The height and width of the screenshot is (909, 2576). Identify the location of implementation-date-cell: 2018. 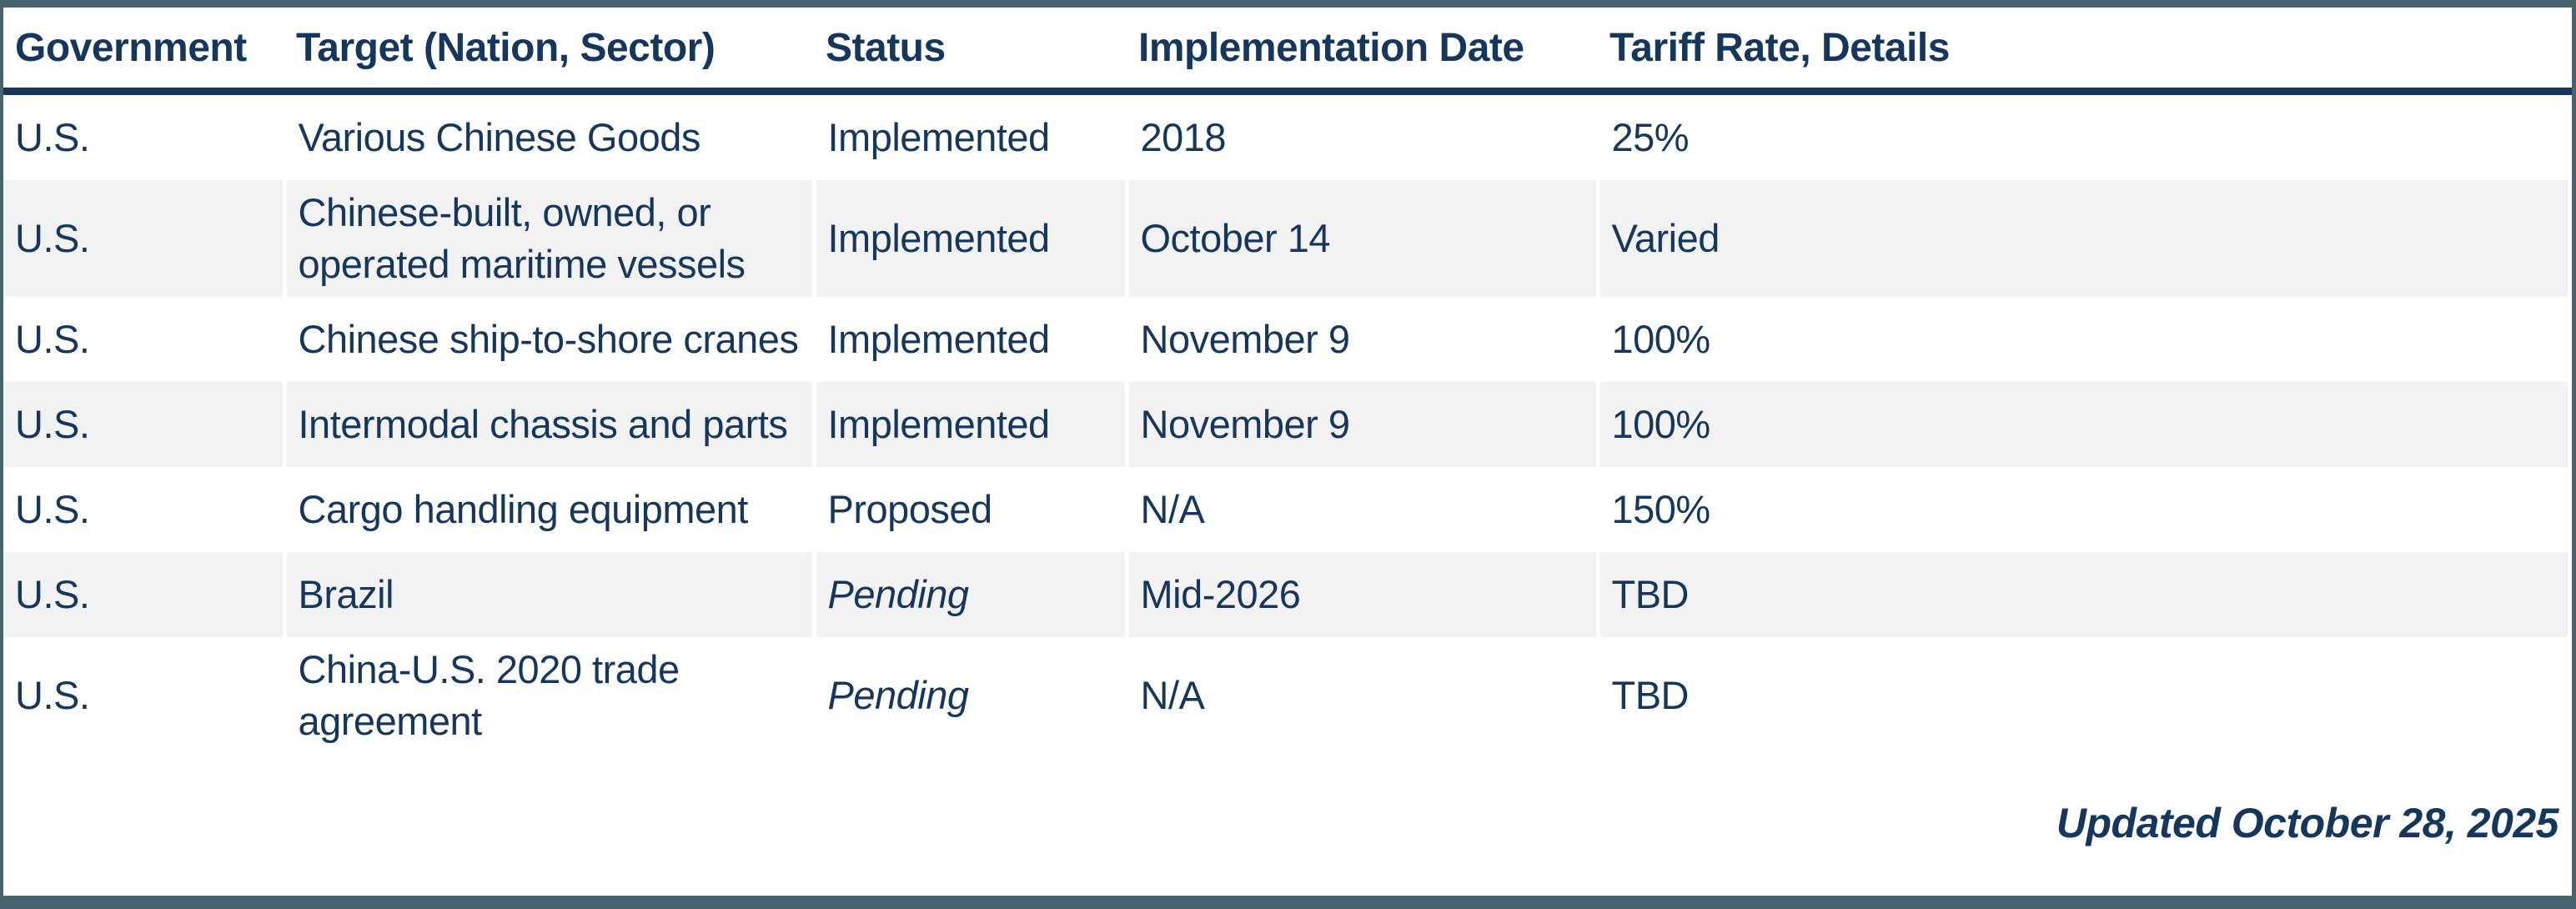
(1361, 135).